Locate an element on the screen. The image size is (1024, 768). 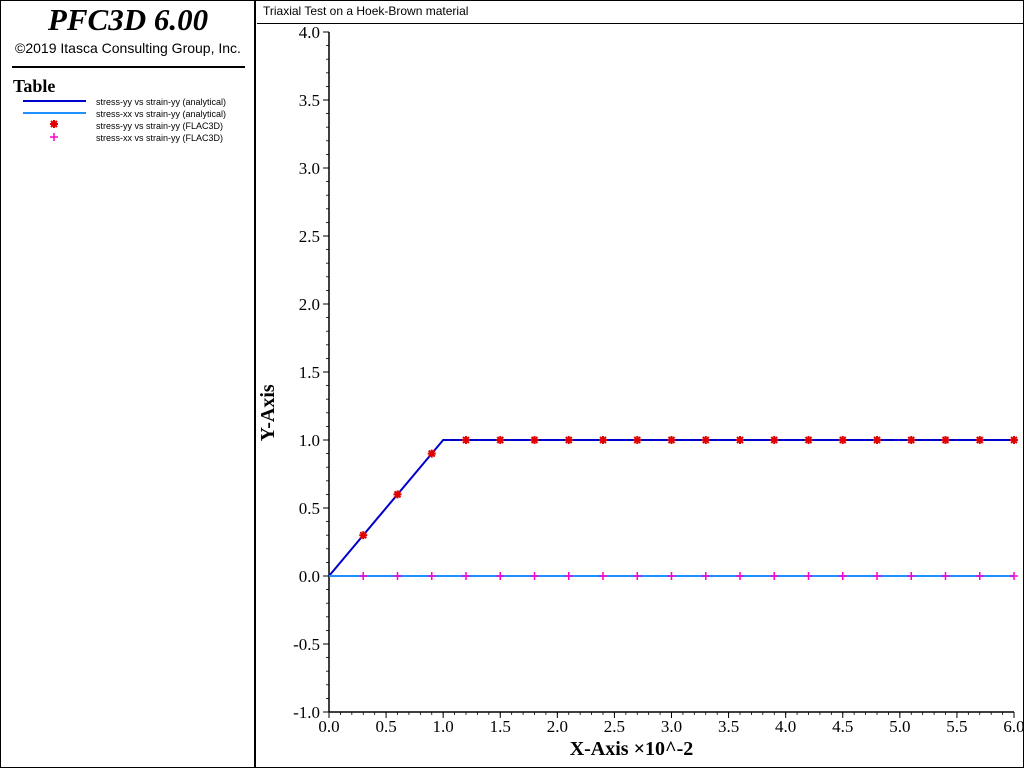
x-tick-label: 1.0 is located at coordinates (443, 726).